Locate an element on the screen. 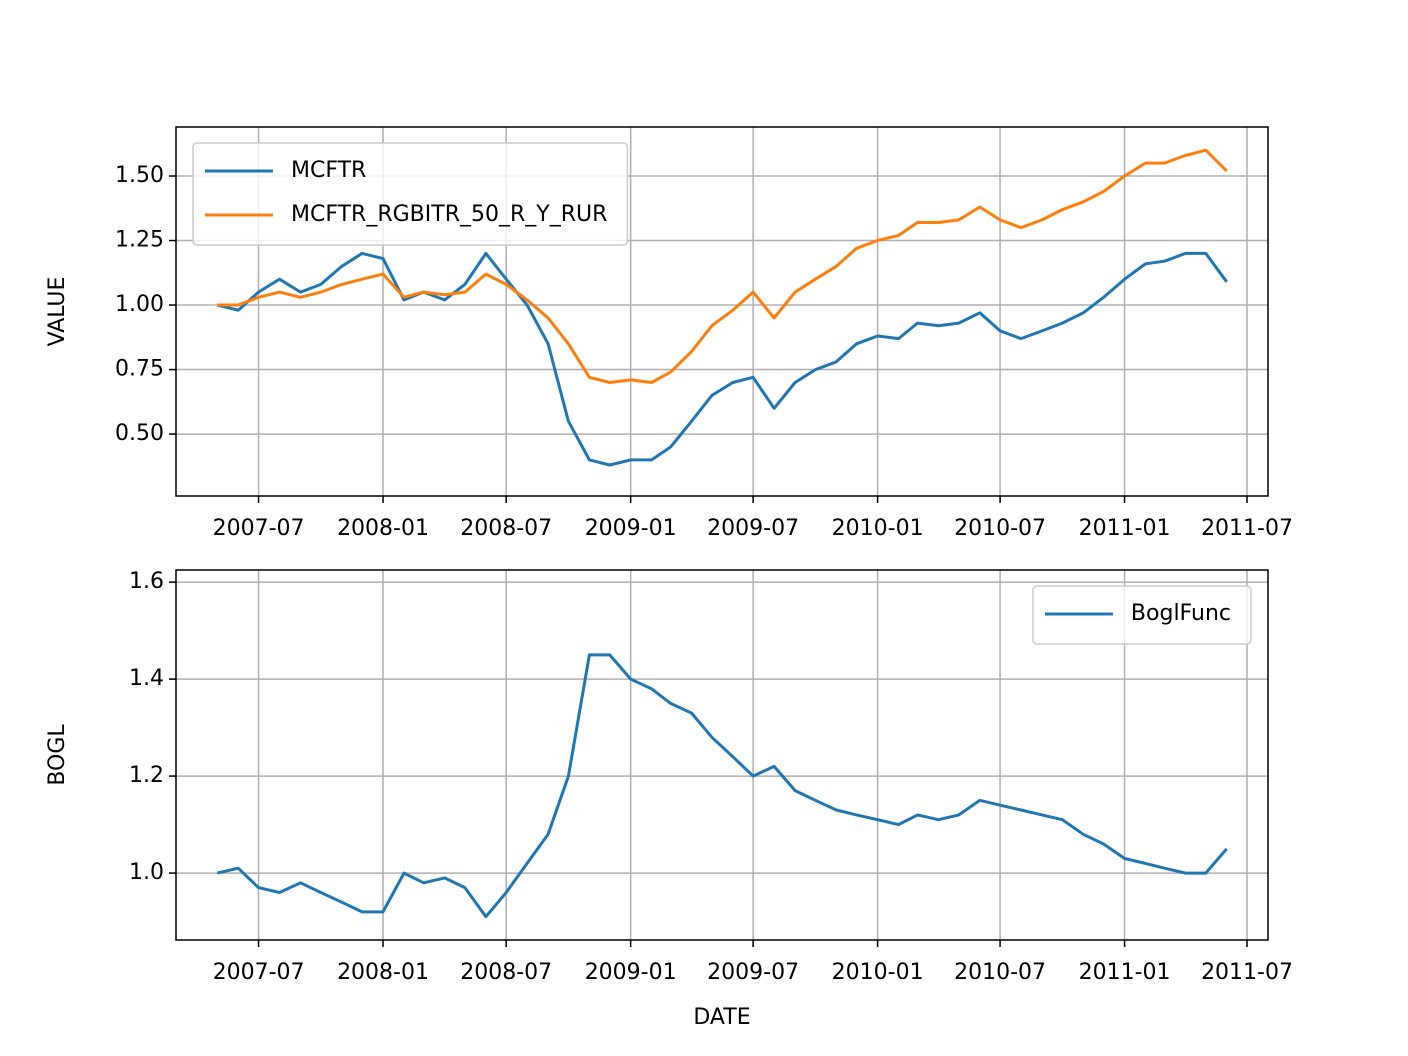 The height and width of the screenshot is (1056, 1408). y-tick-label: 1.0 is located at coordinates (146, 872).